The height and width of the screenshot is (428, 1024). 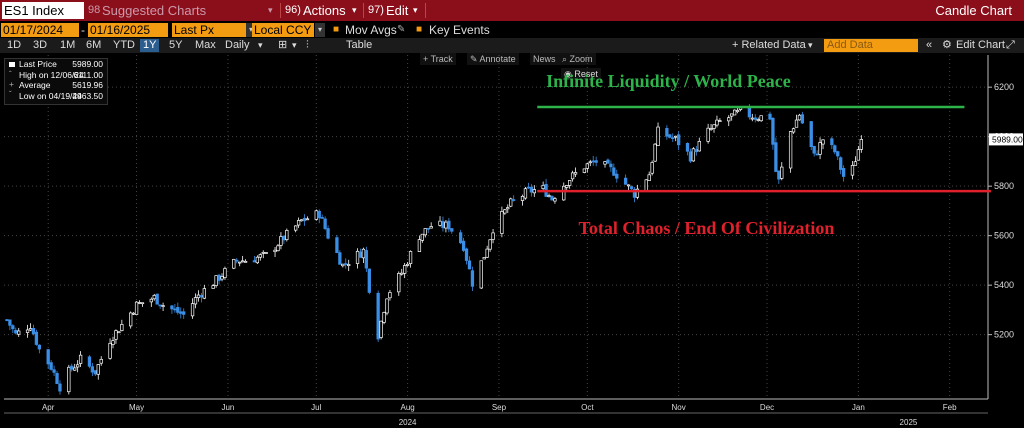 What do you see at coordinates (769, 45) in the screenshot?
I see `related-data-button: + Related Data` at bounding box center [769, 45].